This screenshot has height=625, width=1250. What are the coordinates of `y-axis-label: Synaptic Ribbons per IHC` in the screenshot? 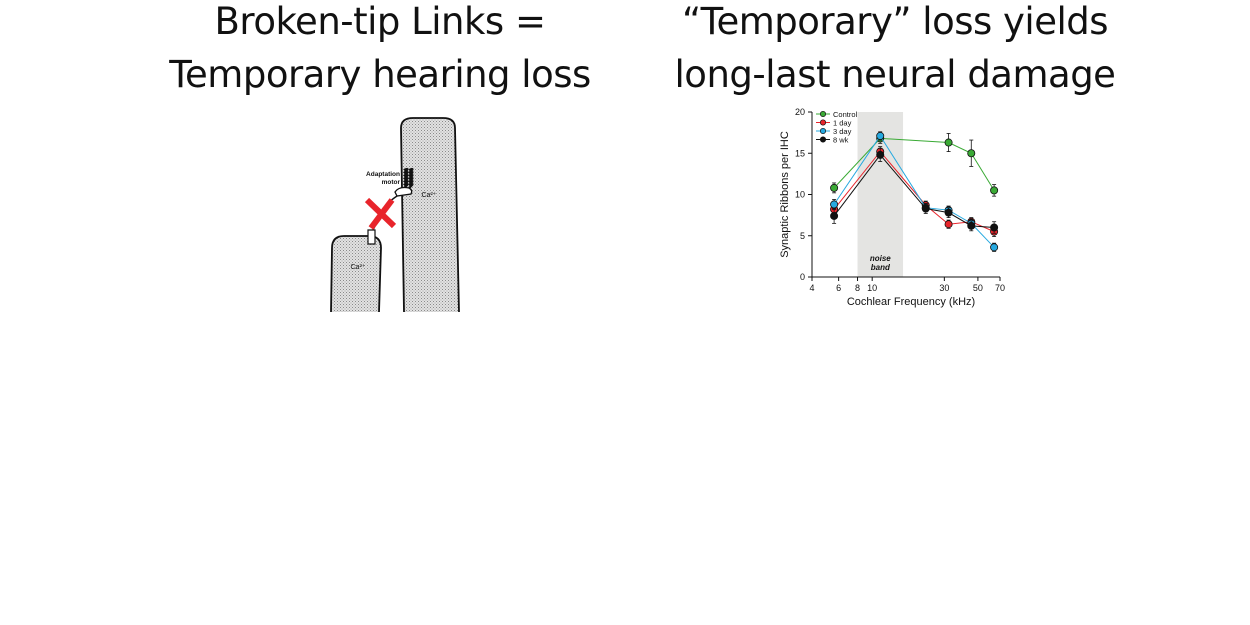 It's located at (785, 194).